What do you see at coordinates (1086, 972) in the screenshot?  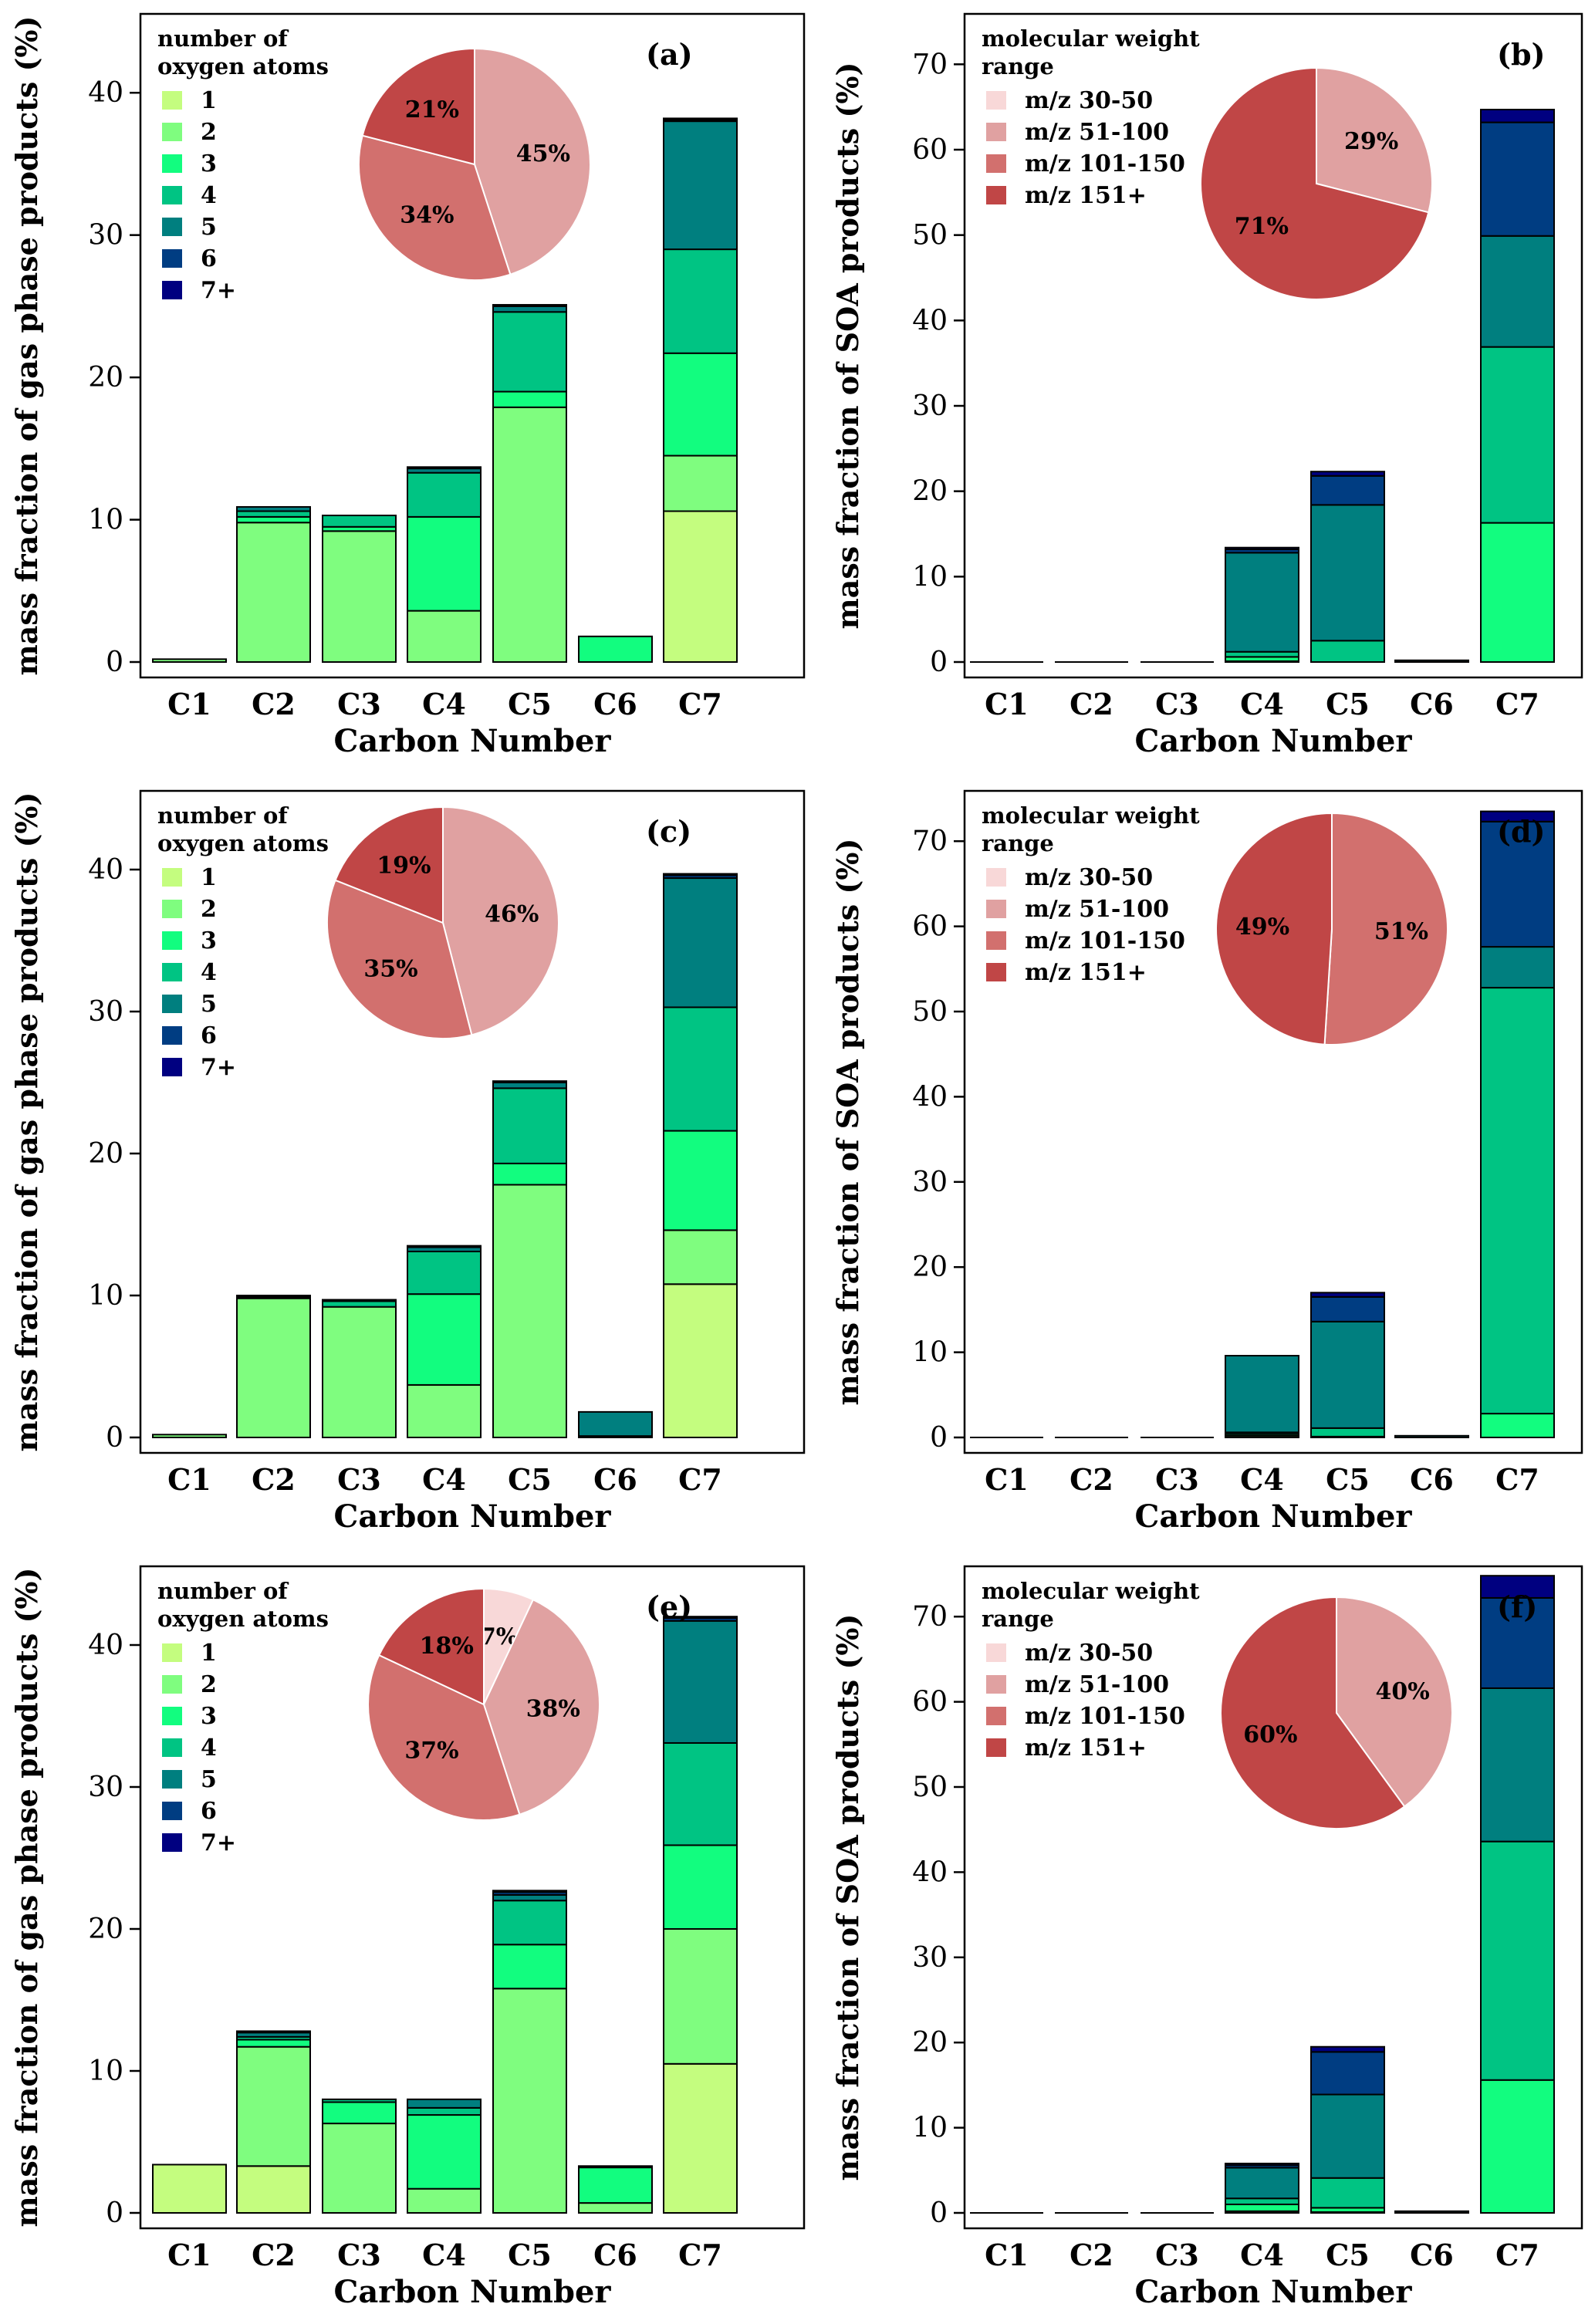 I see `legend-label: m/z 151+` at bounding box center [1086, 972].